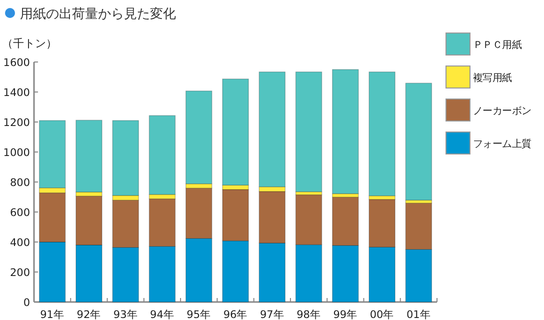 The width and height of the screenshot is (544, 320). What do you see at coordinates (345, 314) in the screenshot?
I see `x-tick-label: 99年` at bounding box center [345, 314].